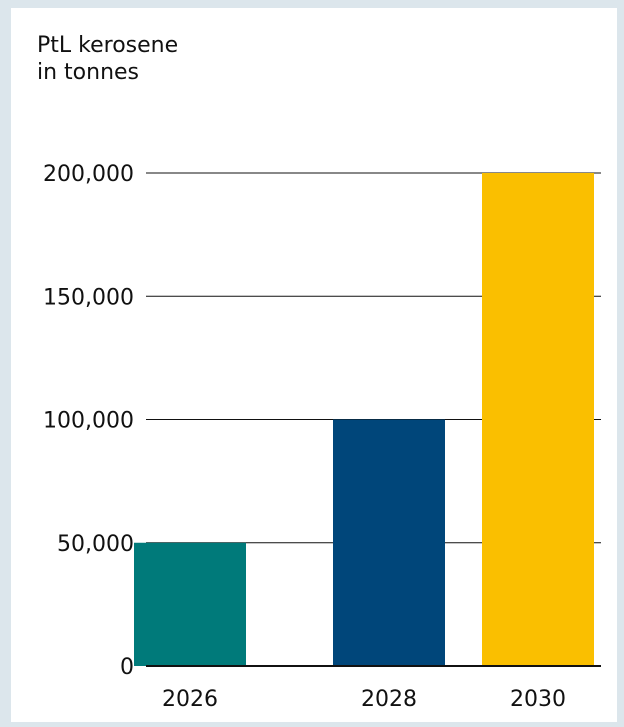 This screenshot has width=624, height=727. What do you see at coordinates (127, 667) in the screenshot?
I see `y-tick-label: 0` at bounding box center [127, 667].